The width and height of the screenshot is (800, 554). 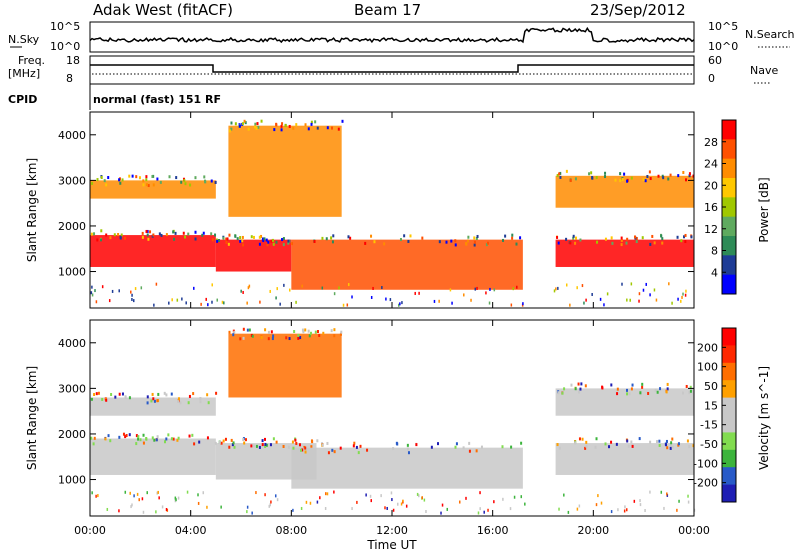 I want to click on xtick-label: 04:00, so click(x=191, y=530).